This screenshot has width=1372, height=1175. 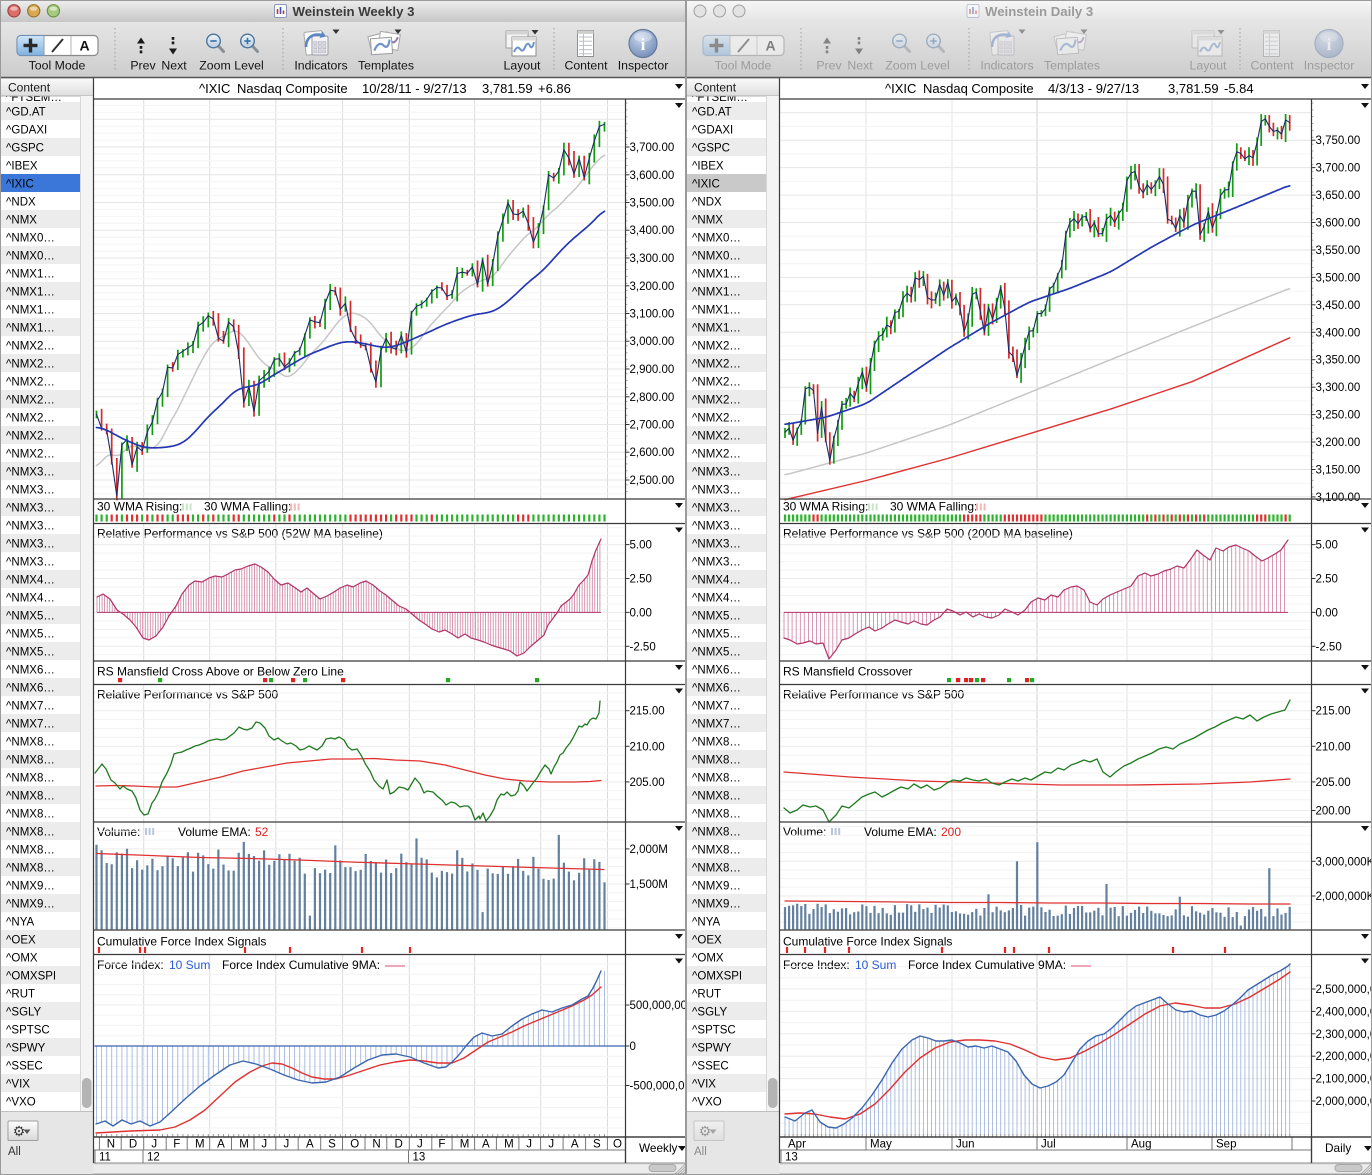 What do you see at coordinates (816, 965) in the screenshot?
I see `svg-text: Force Index:` at bounding box center [816, 965].